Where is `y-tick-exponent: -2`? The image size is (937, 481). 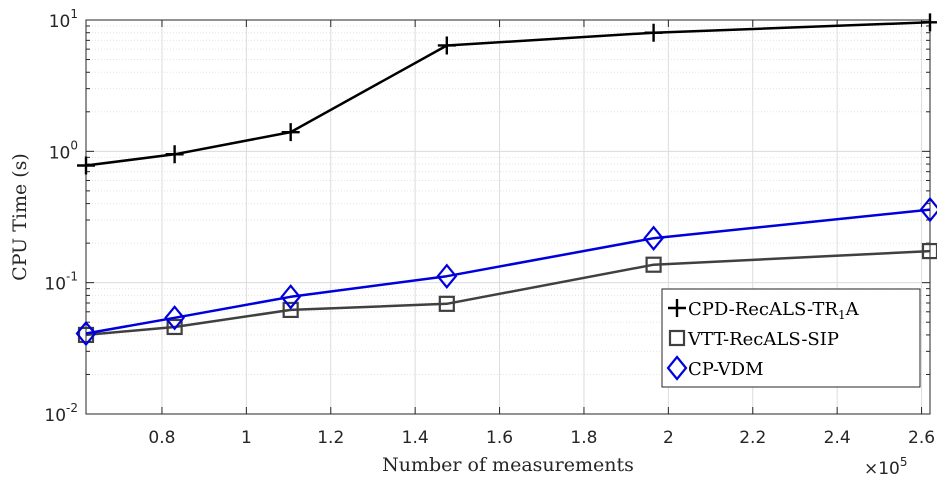
y-tick-exponent: -2 is located at coordinates (72, 408).